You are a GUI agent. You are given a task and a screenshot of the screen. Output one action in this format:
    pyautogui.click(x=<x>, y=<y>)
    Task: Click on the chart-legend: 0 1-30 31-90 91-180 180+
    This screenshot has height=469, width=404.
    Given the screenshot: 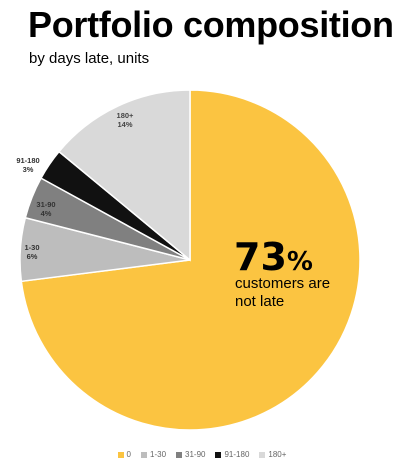 What is the action you would take?
    pyautogui.click(x=202, y=454)
    